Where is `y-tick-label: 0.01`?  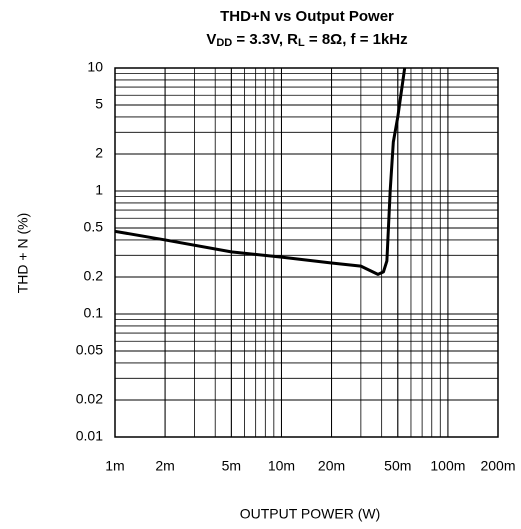
y-tick-label: 0.01 is located at coordinates (89, 436).